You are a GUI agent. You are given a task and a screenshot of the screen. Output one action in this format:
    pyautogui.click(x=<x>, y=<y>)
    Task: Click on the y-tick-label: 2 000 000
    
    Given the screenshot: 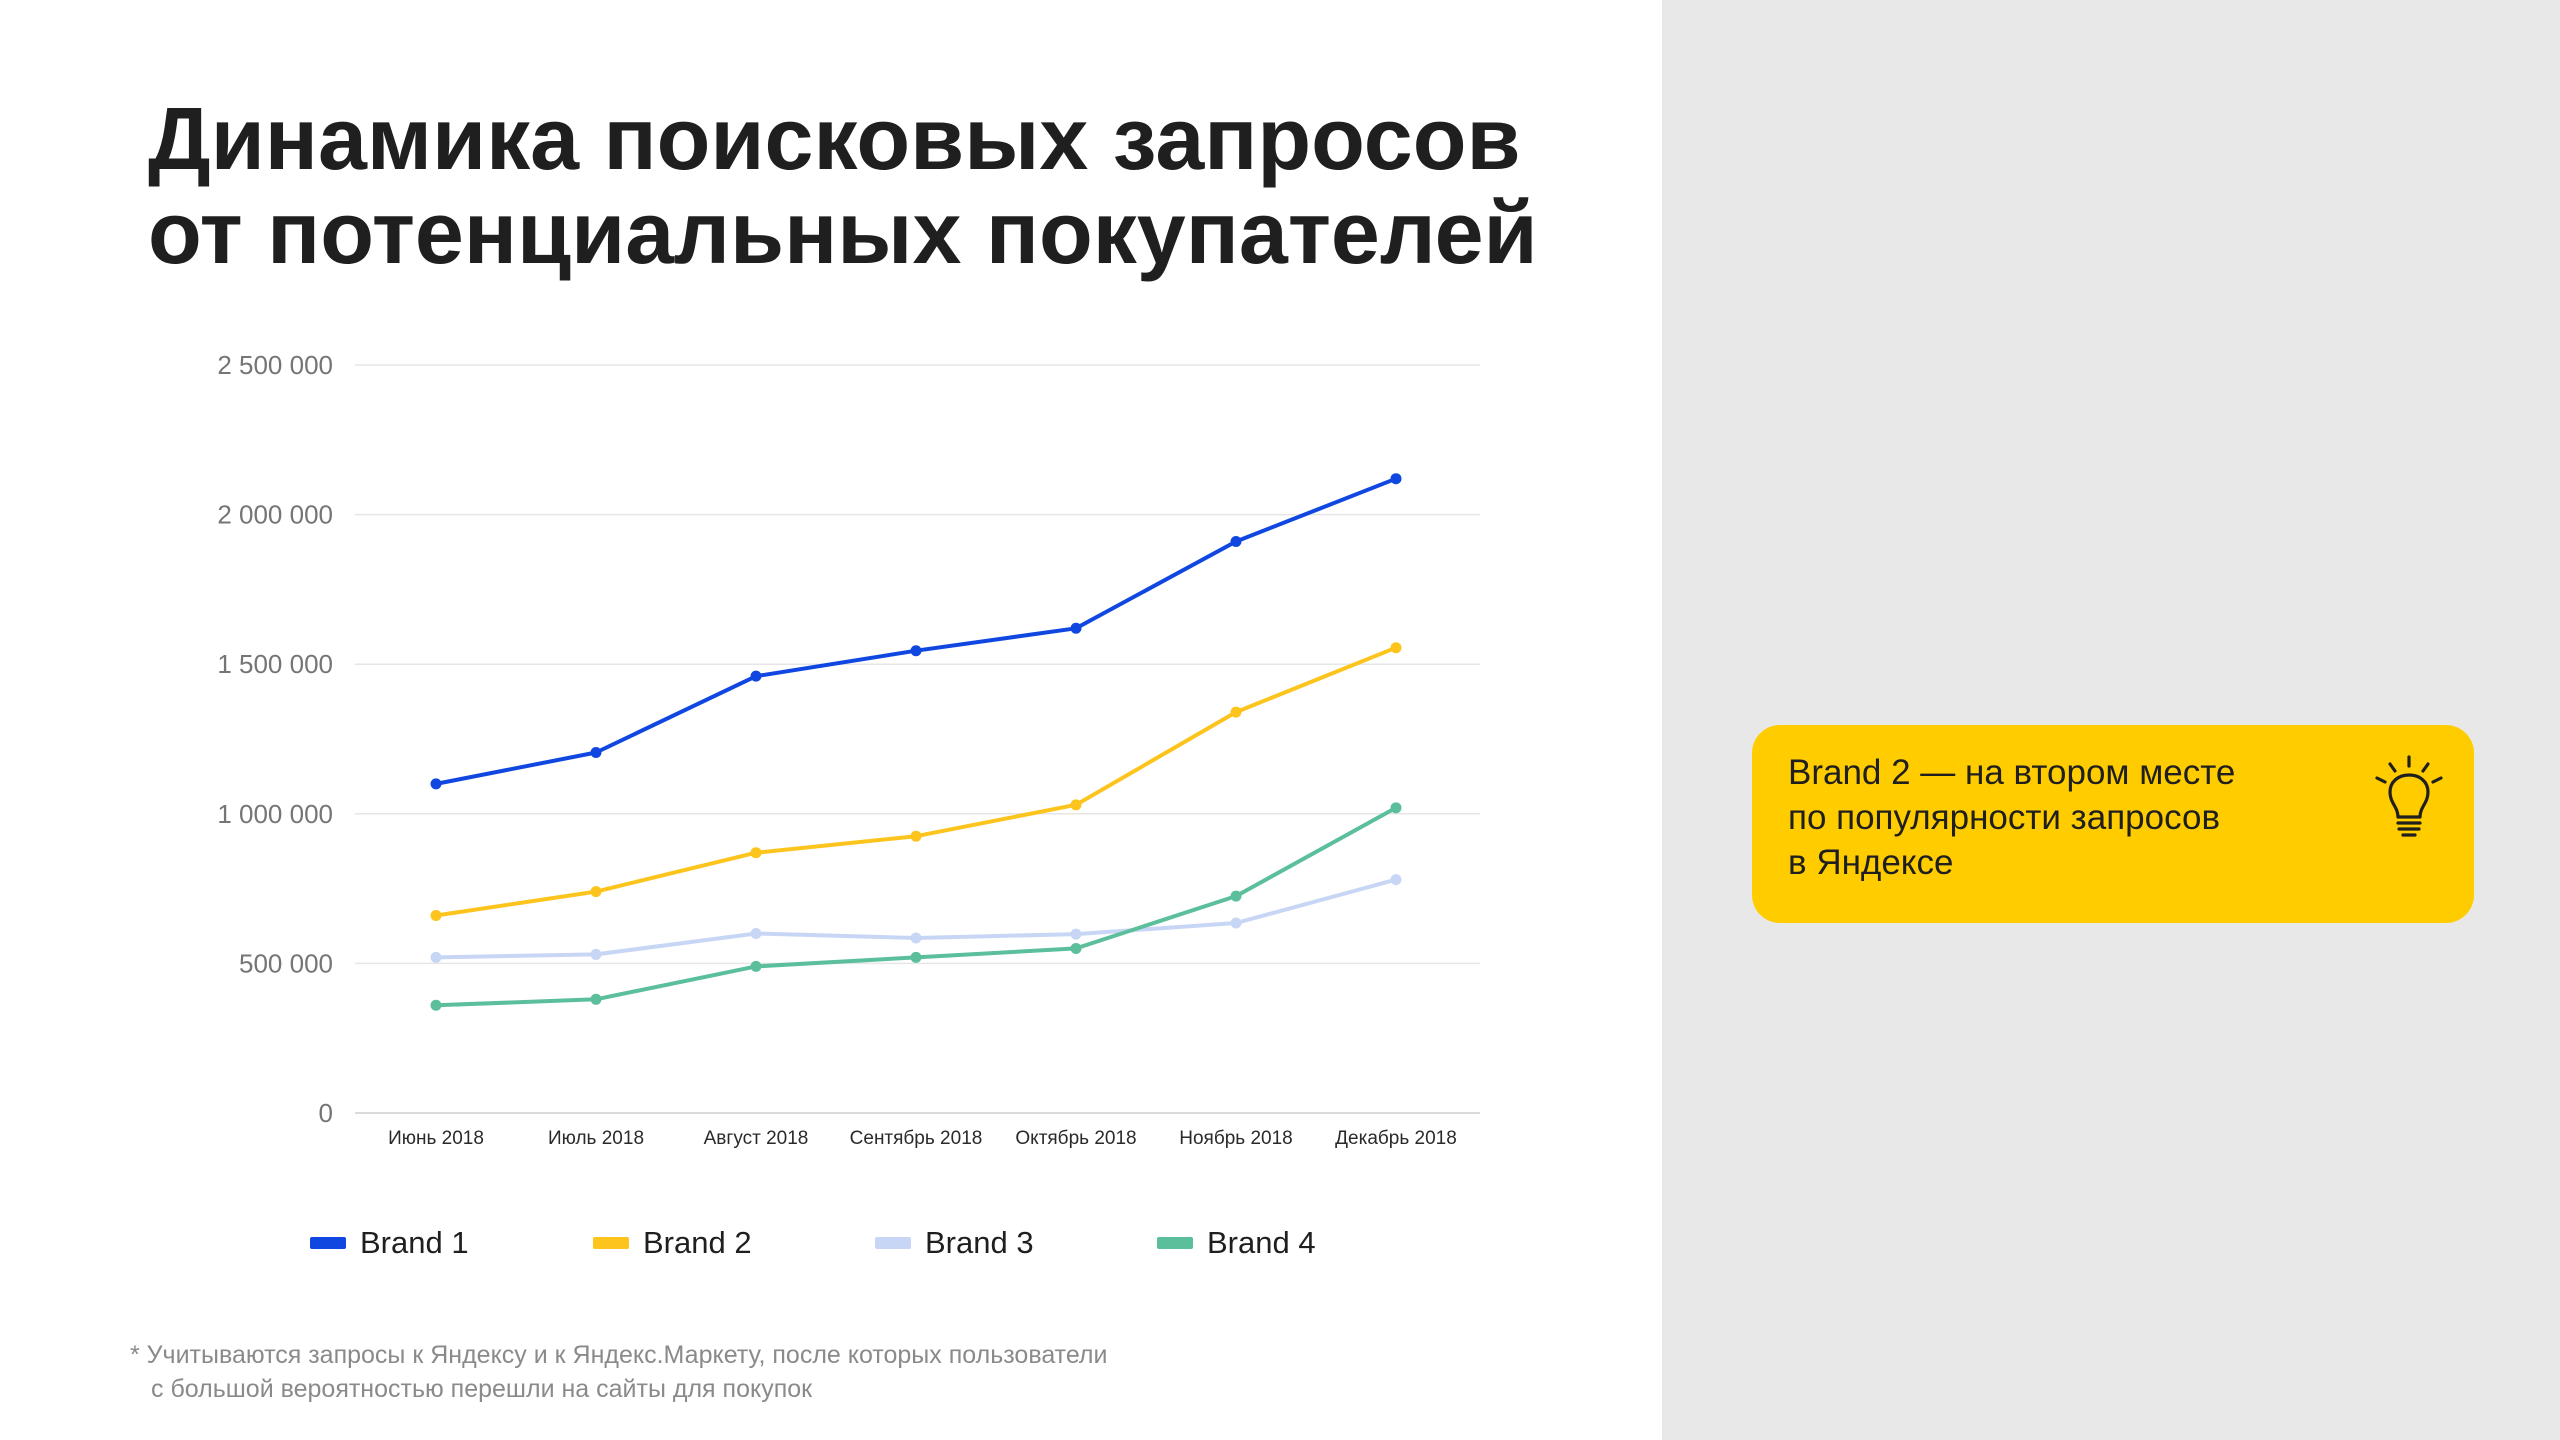 What is the action you would take?
    pyautogui.click(x=275, y=515)
    